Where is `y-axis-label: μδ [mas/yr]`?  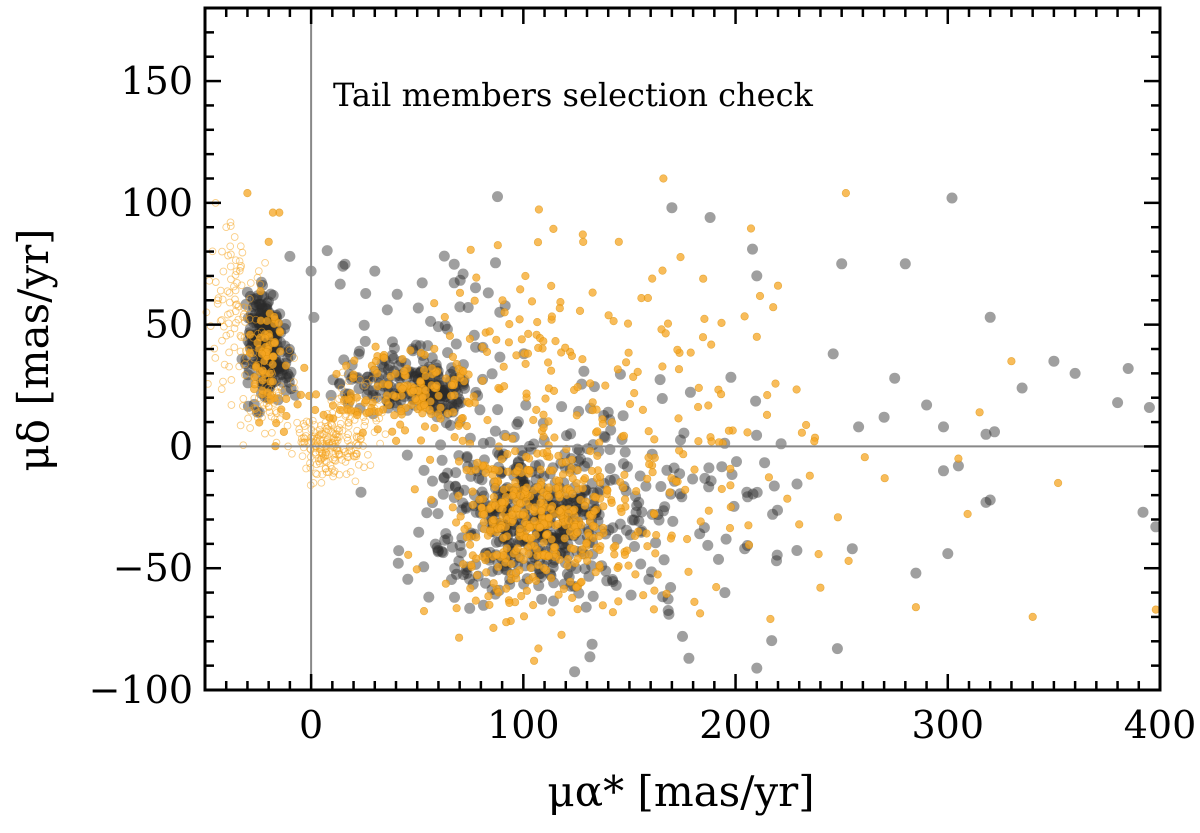
y-axis-label: μδ [mas/yr] is located at coordinates (33, 349).